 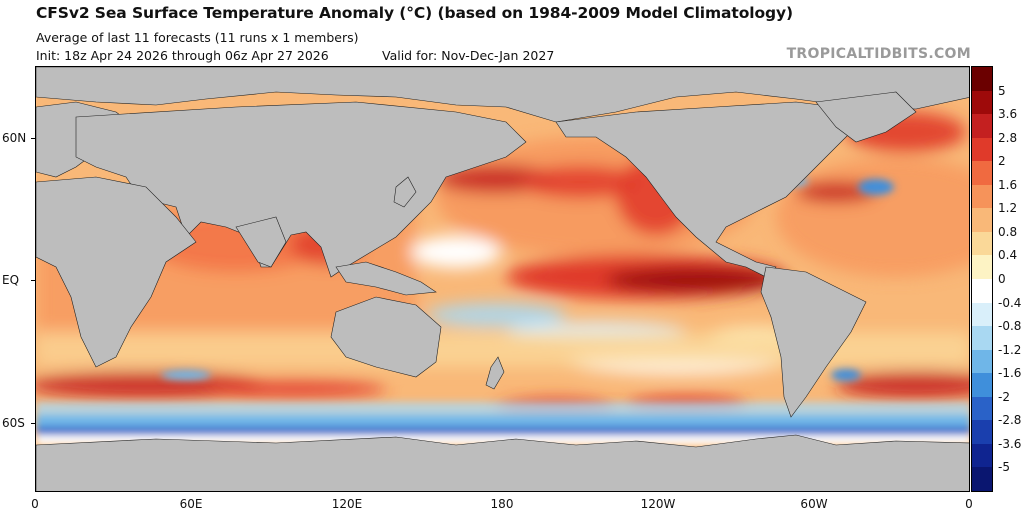 What do you see at coordinates (495, 373) in the screenshot?
I see `new-zealand` at bounding box center [495, 373].